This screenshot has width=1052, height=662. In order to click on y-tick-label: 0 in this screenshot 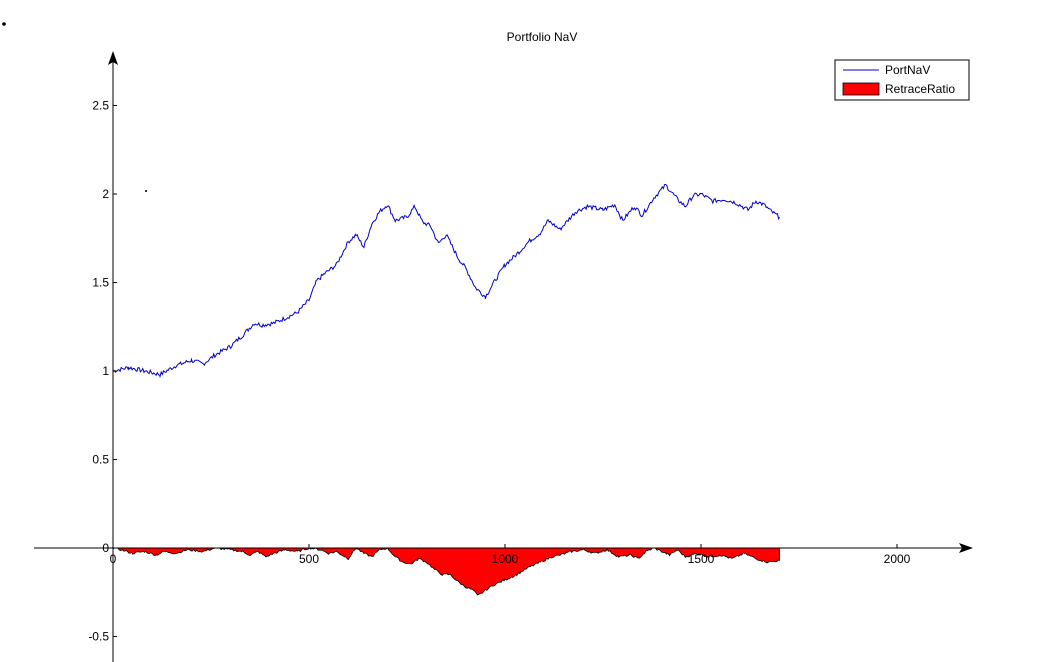, I will do `click(105, 548)`.